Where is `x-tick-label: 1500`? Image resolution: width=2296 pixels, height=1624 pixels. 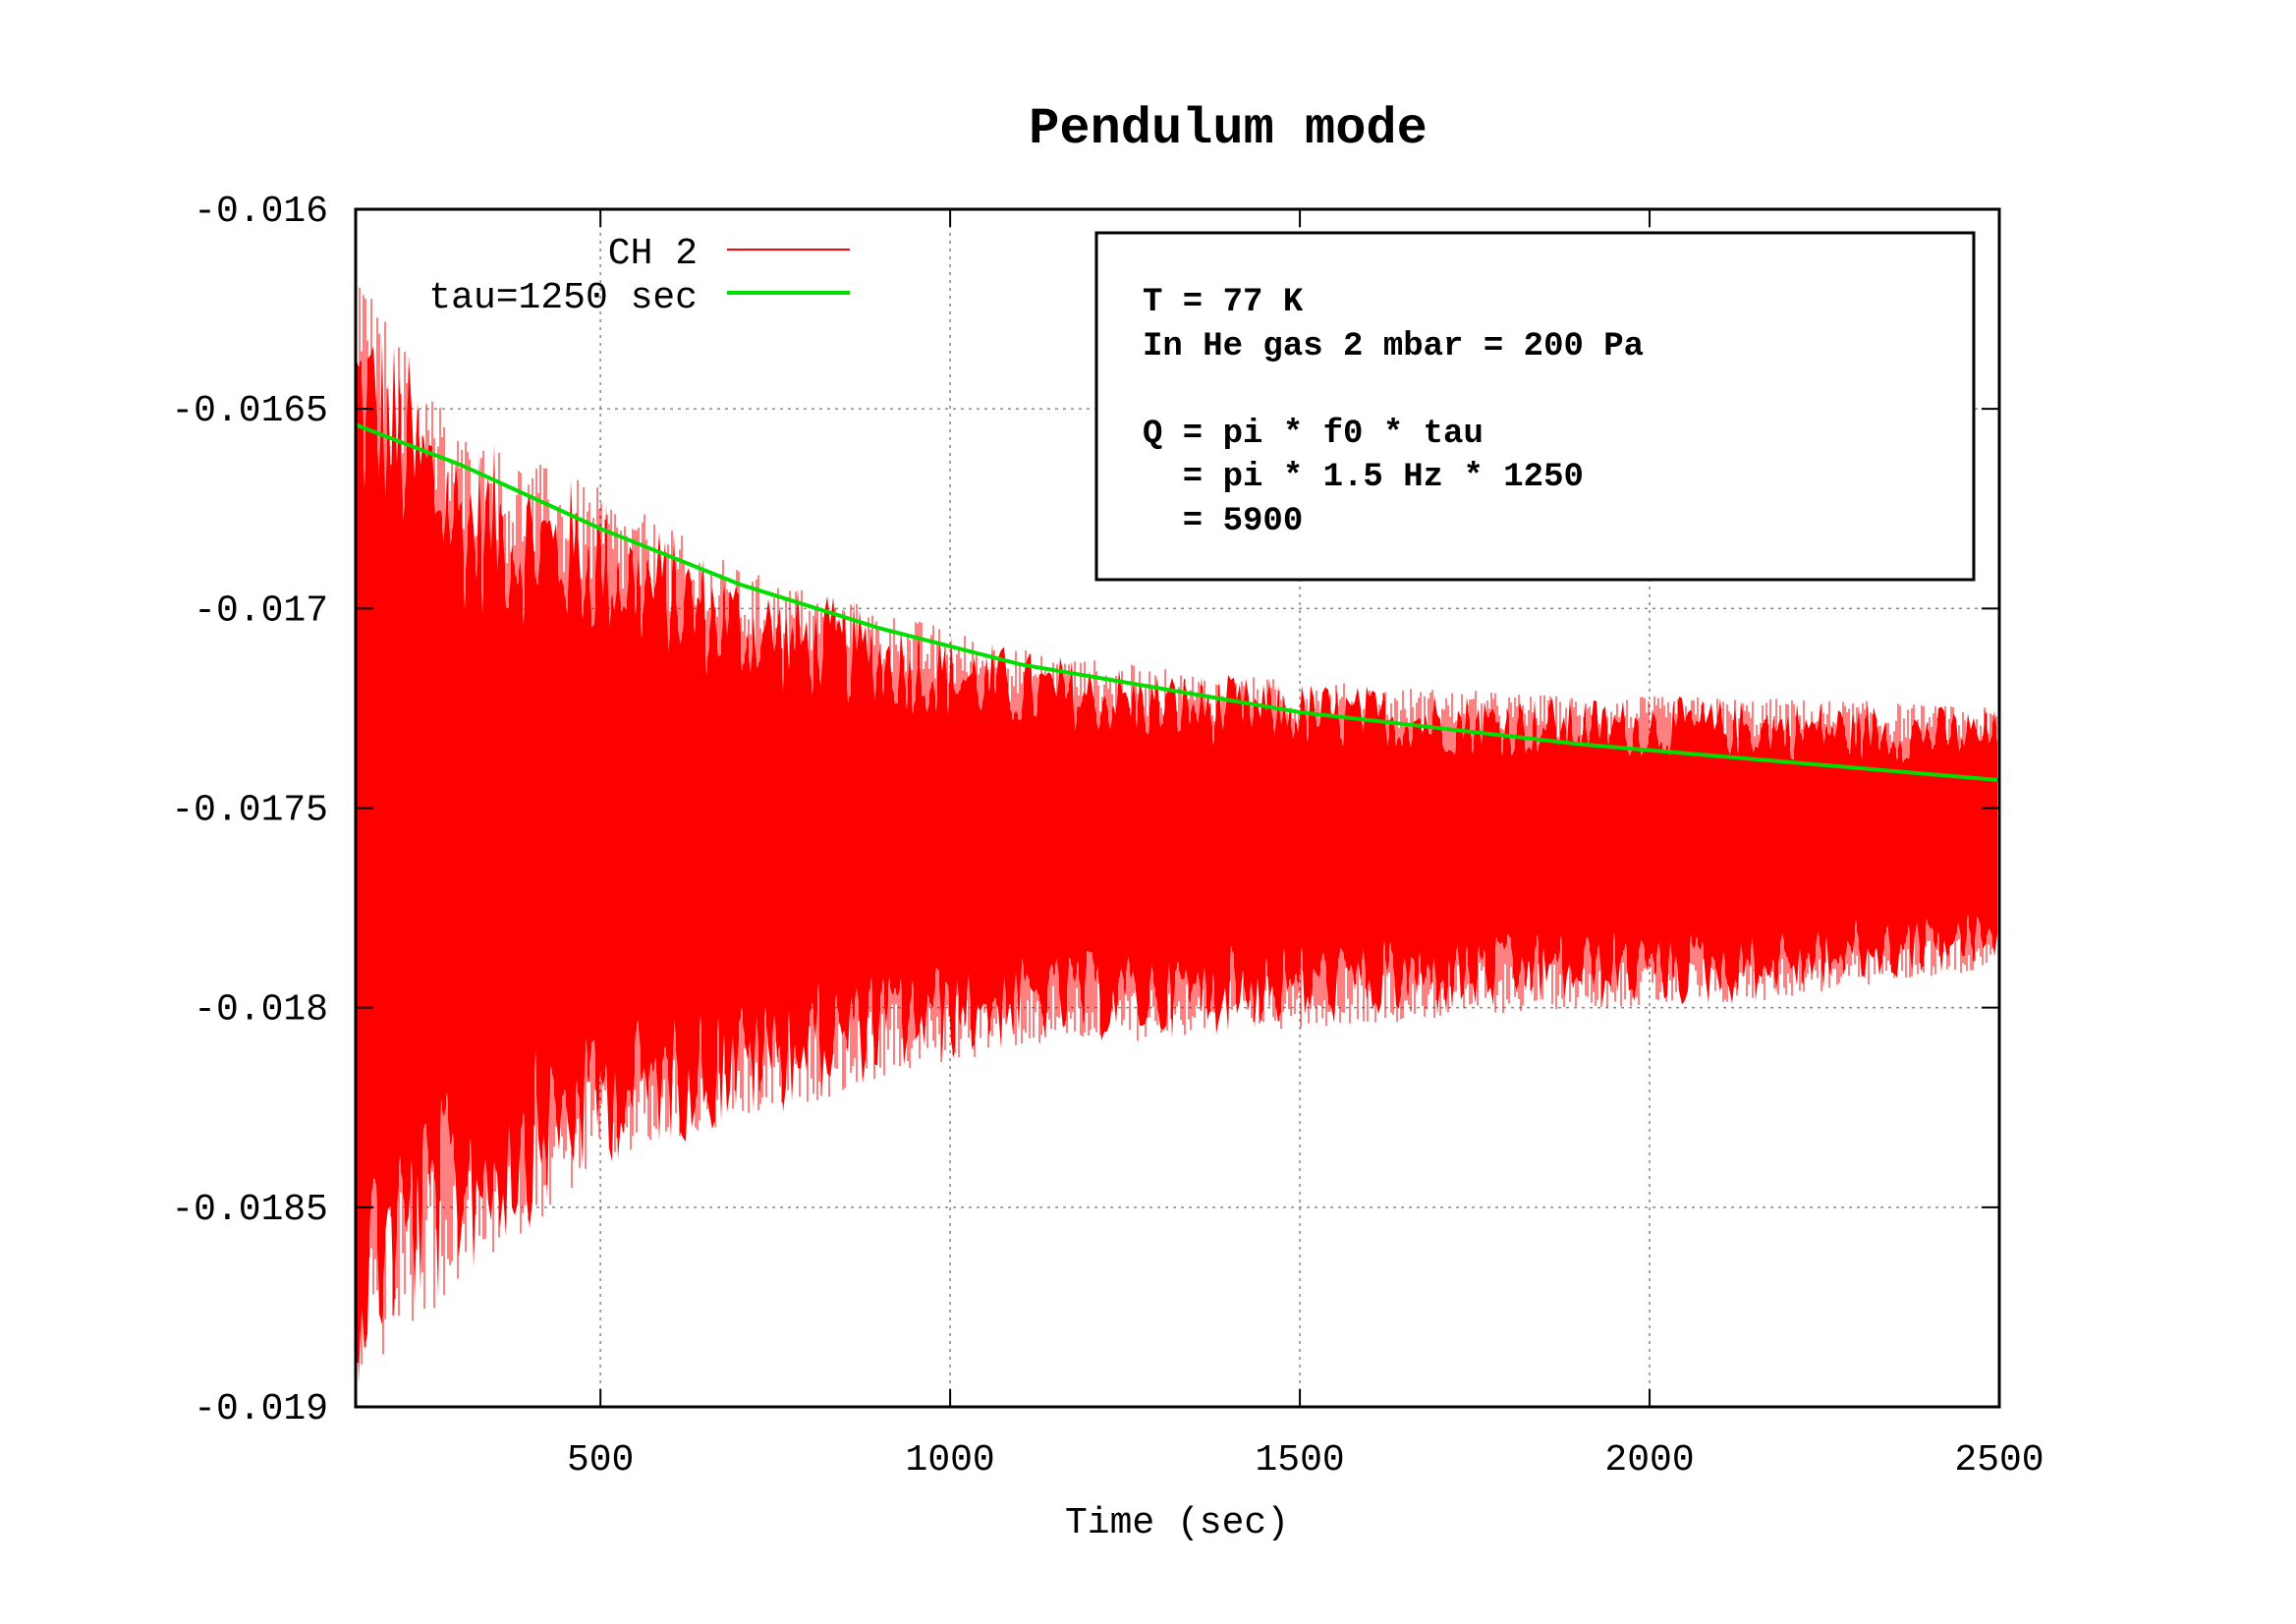
x-tick-label: 1500 is located at coordinates (1299, 1460).